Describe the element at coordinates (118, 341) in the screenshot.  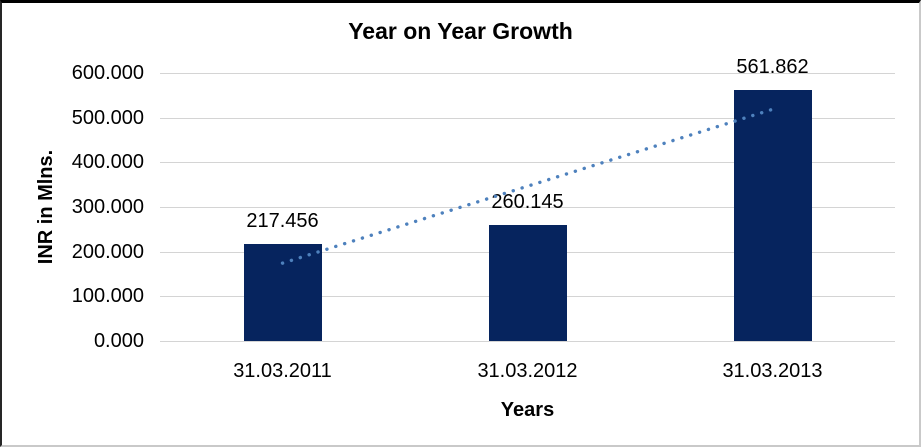
I see `y-tick-label: 0.000` at that location.